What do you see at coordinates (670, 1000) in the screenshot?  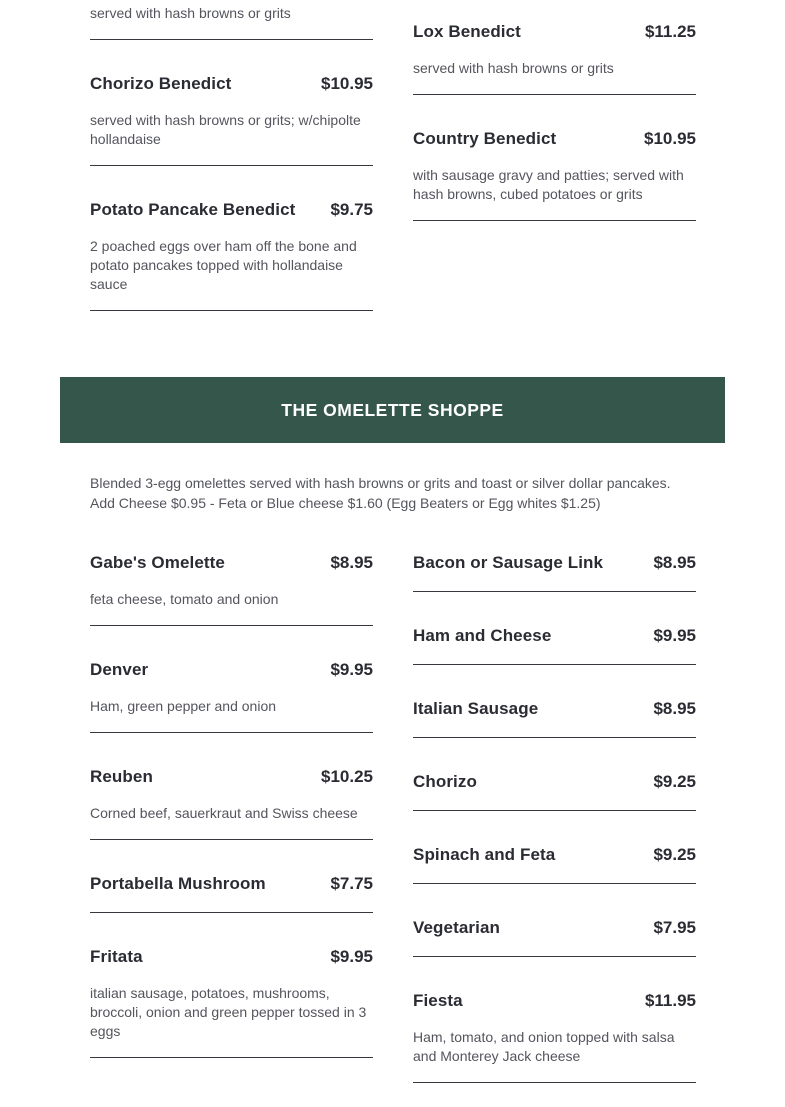 I see `item-price: $11.95` at bounding box center [670, 1000].